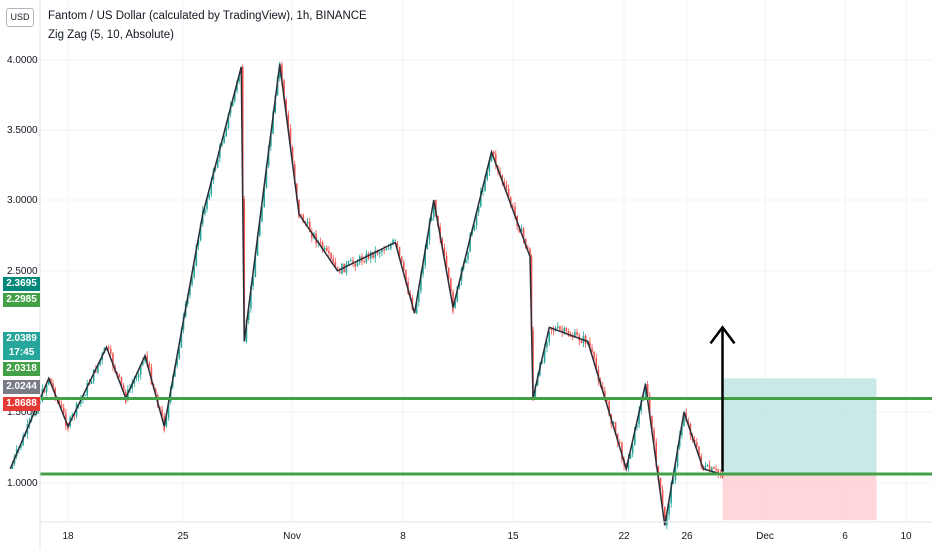 This screenshot has width=932, height=550. What do you see at coordinates (624, 536) in the screenshot?
I see `time-axis-label: 22` at bounding box center [624, 536].